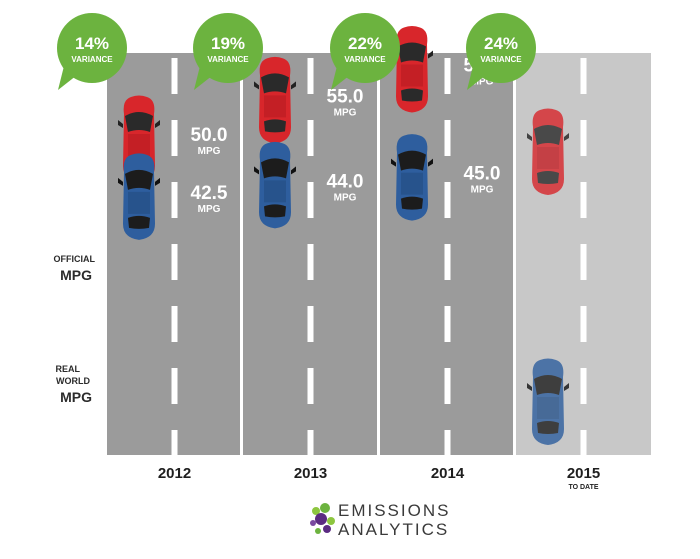 The height and width of the screenshot is (559, 700). Describe the element at coordinates (345, 96) in the screenshot. I see `official-mpg-value-2013: 55.0` at that location.